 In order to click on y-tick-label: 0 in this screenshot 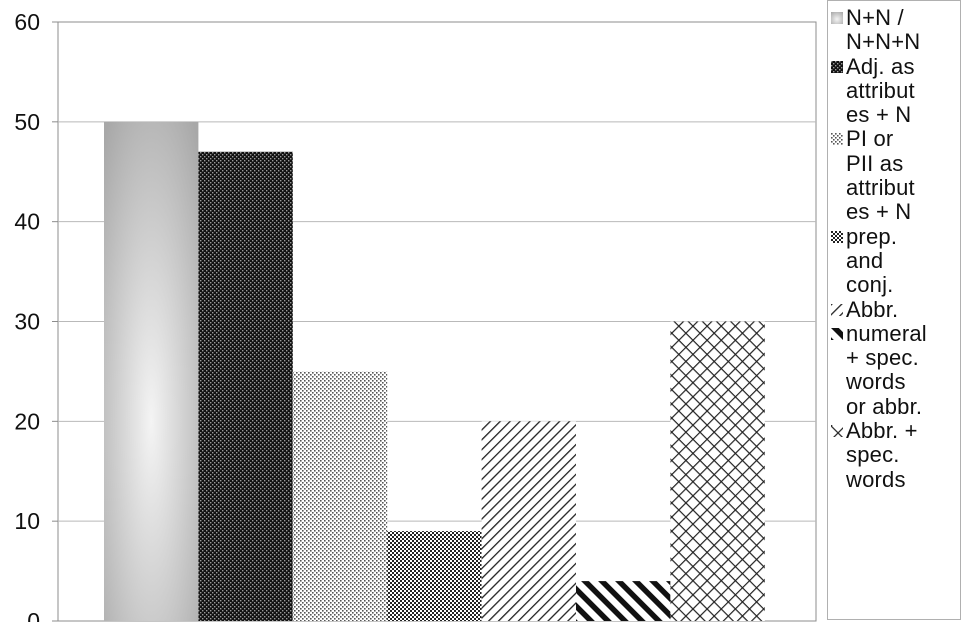, I will do `click(33, 615)`.